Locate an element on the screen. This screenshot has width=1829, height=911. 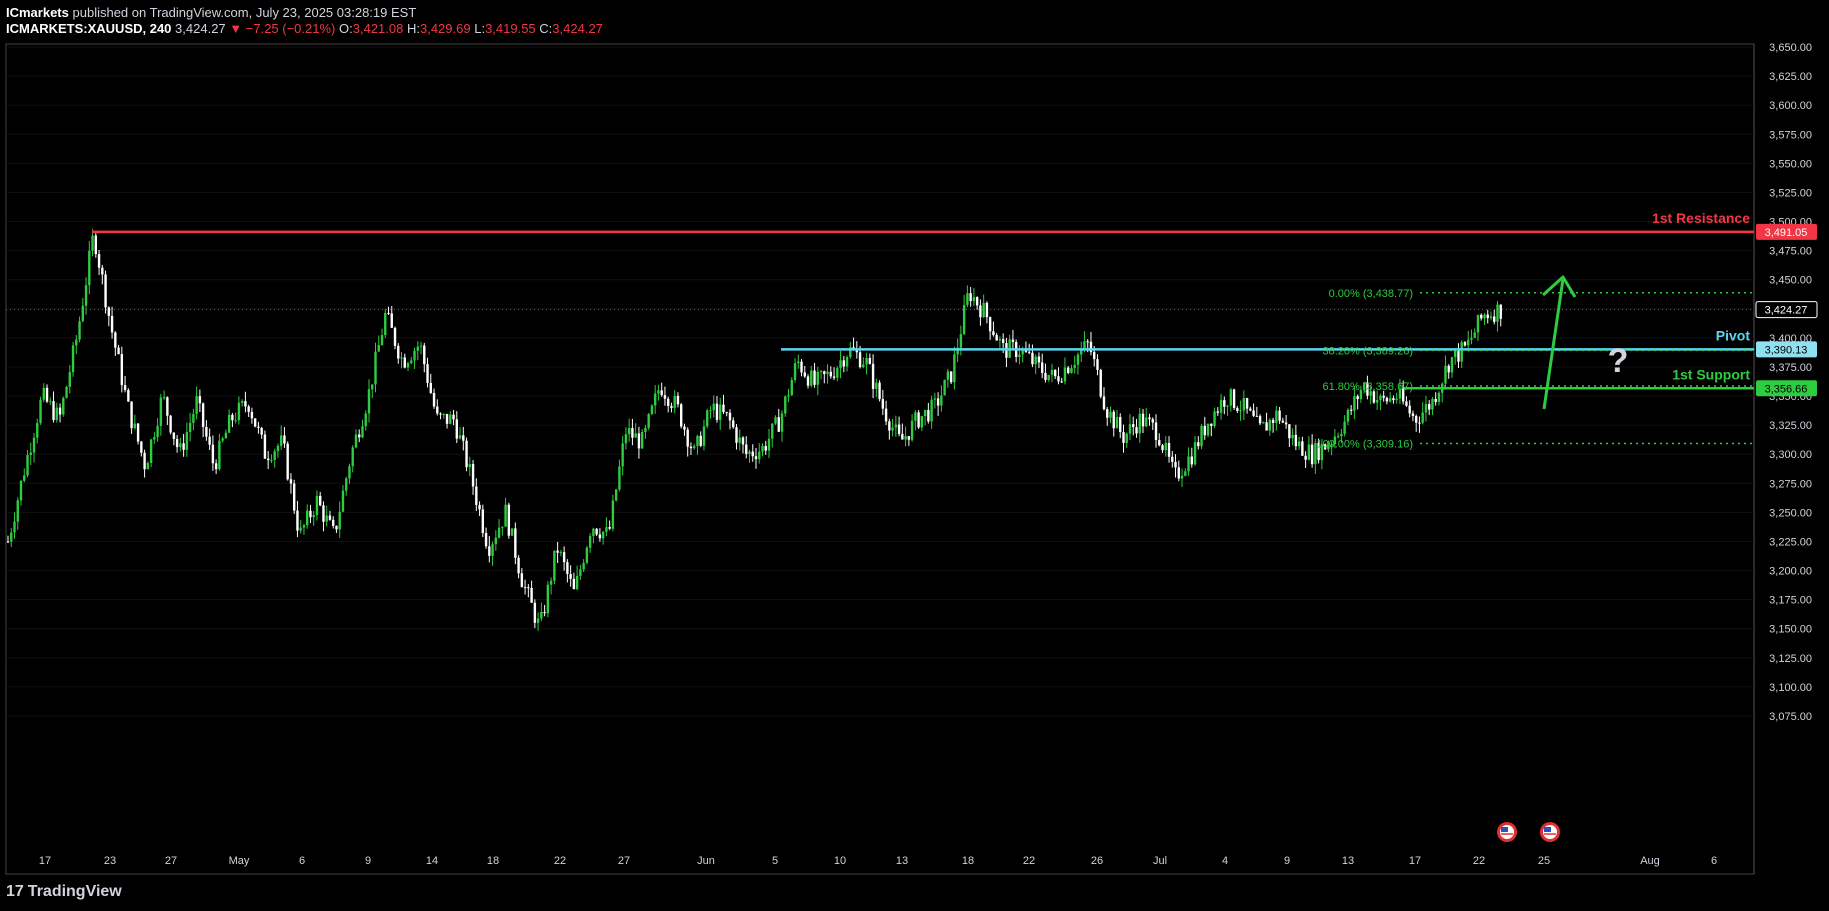
low-value: 3,419.55 is located at coordinates (510, 28).